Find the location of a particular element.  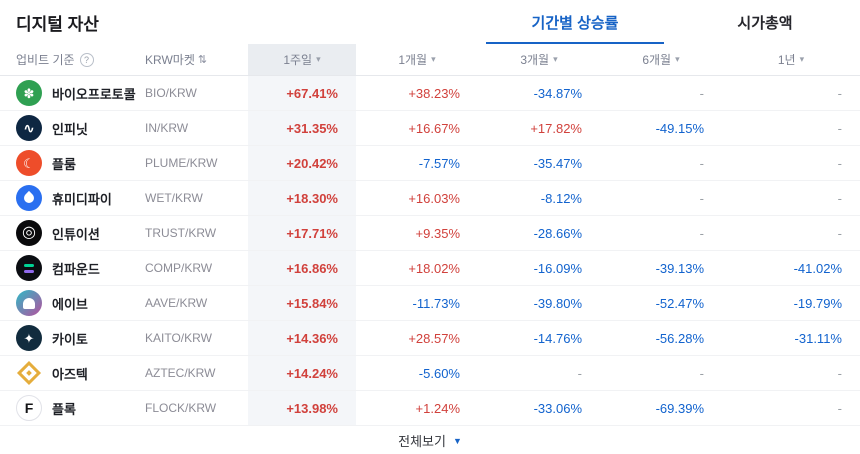

tab-market-cap: 시가총액 is located at coordinates (765, 23).